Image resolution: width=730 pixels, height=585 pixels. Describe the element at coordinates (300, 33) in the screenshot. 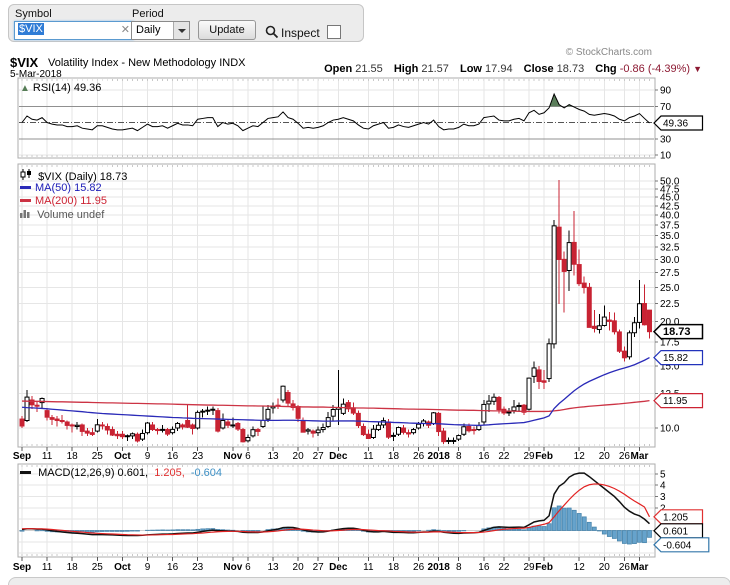

I see `inspect-label: Inspect` at that location.